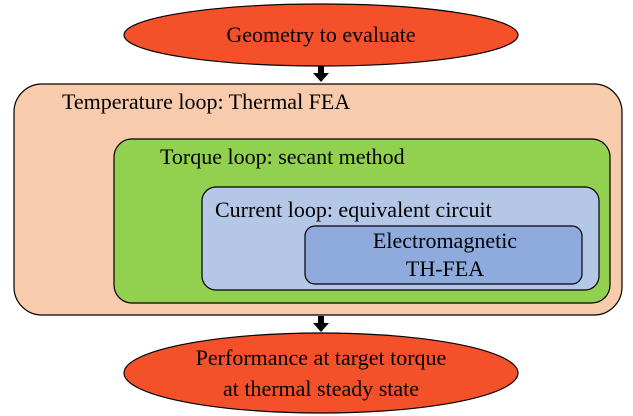  I want to click on em-fea-label: TH-FEA, so click(445, 268).